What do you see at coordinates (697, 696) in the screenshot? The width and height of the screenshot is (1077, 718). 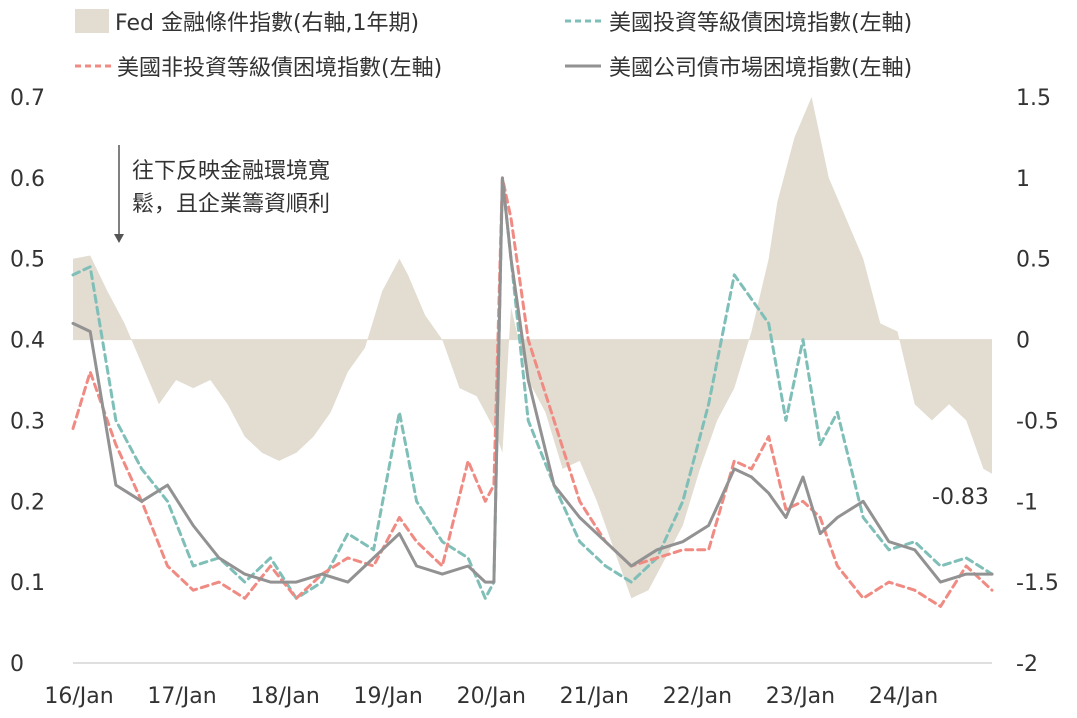 I see `x-tick-label: 22/Jan` at bounding box center [697, 696].